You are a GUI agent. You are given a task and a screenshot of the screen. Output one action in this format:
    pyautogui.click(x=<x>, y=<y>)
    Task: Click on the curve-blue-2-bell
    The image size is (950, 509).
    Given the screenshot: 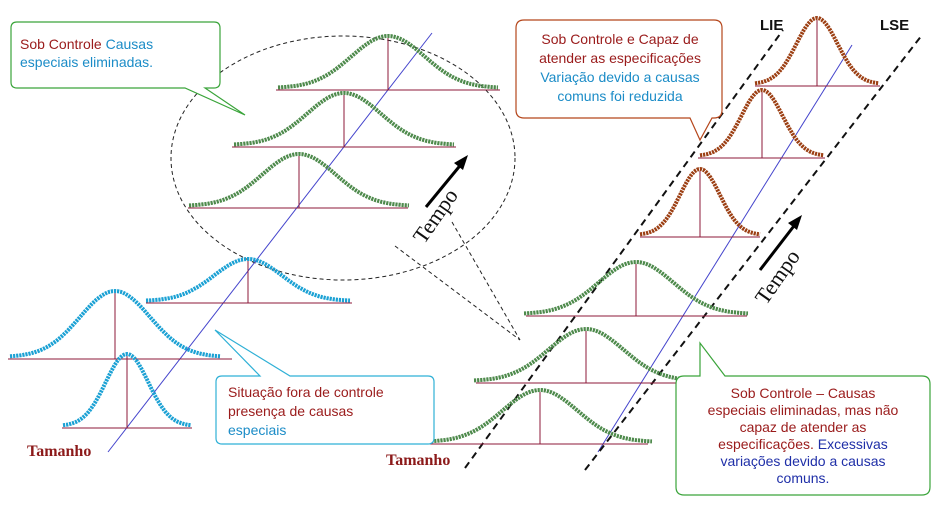 What is the action you would take?
    pyautogui.click(x=127, y=389)
    